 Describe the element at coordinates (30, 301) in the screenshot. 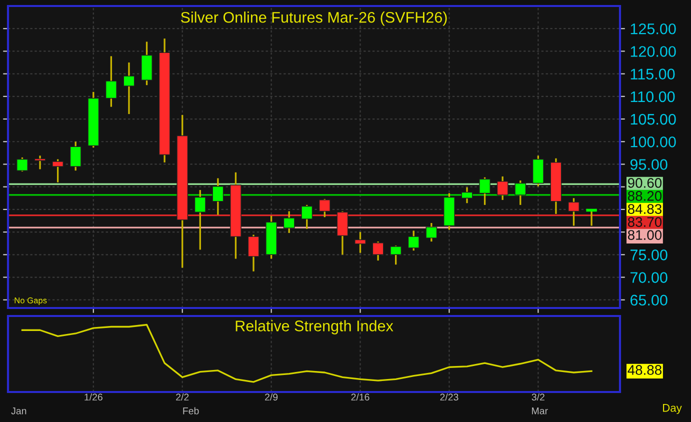

I see `annotation: No Gaps` at that location.